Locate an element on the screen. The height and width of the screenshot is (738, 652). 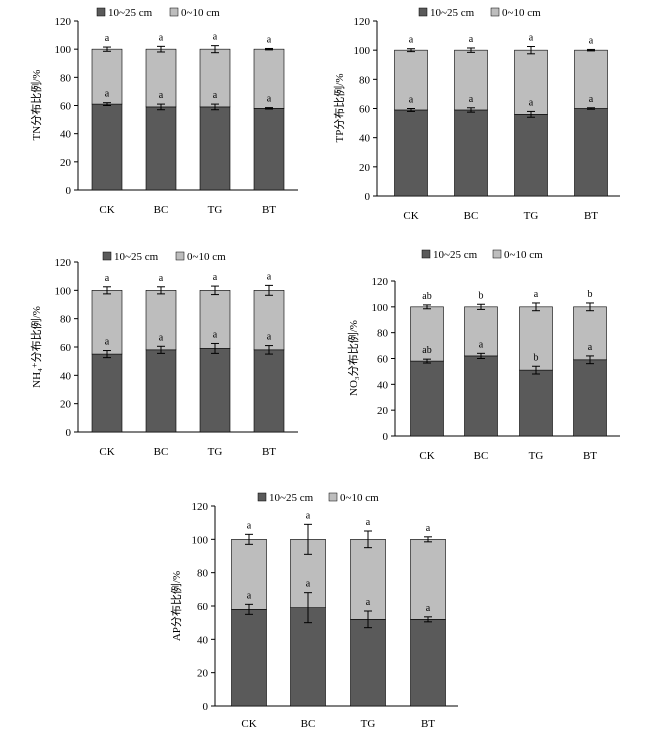
y-axis-label: AP分布比例/% is located at coordinates (176, 606).